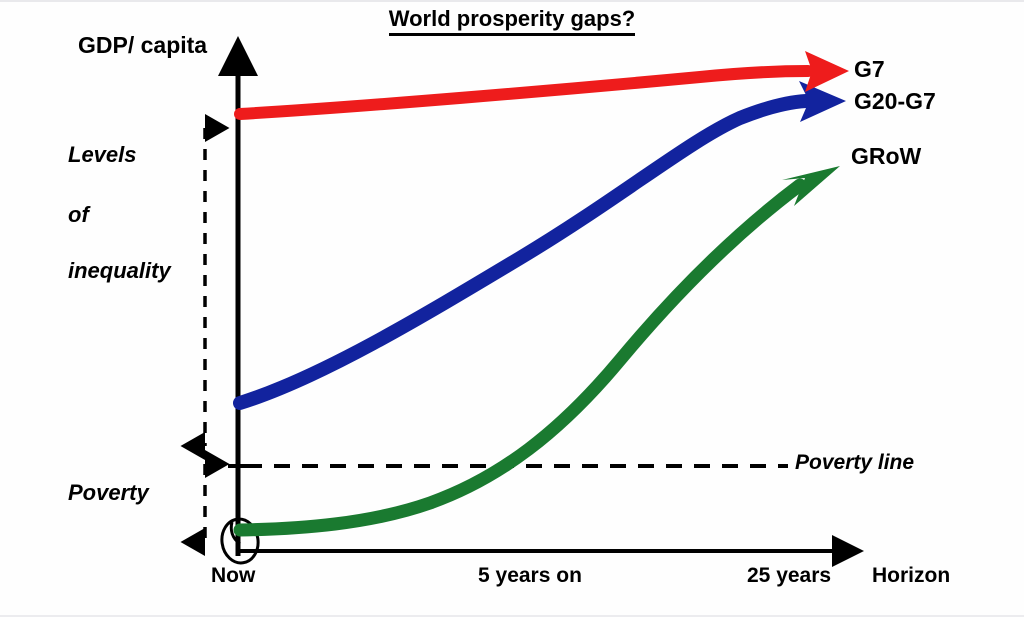 The width and height of the screenshot is (1024, 617). What do you see at coordinates (512, 616) in the screenshot?
I see `scan-edge-bottom` at bounding box center [512, 616].